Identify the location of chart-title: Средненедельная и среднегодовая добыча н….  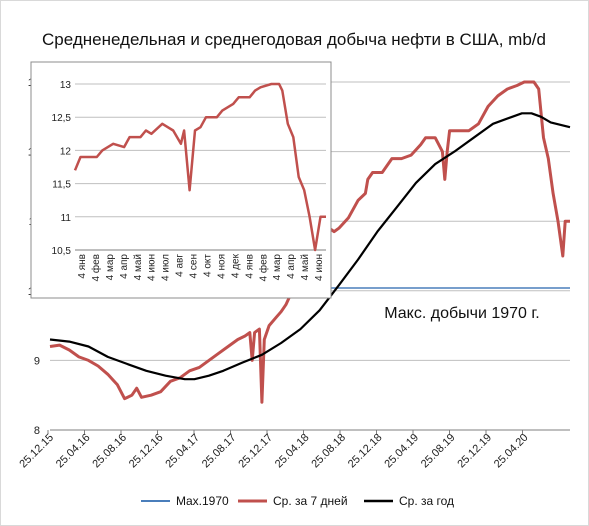
(294, 39).